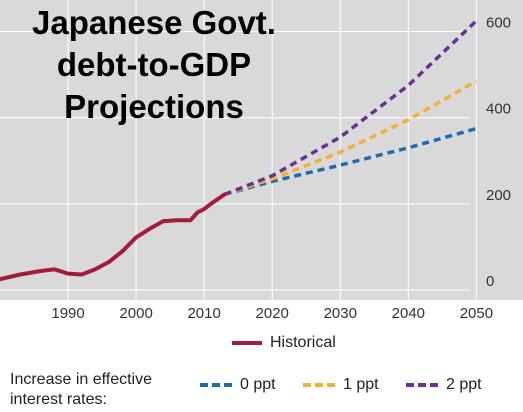  What do you see at coordinates (422, 385) in the screenshot?
I see `legend-swatch-2ppt` at bounding box center [422, 385].